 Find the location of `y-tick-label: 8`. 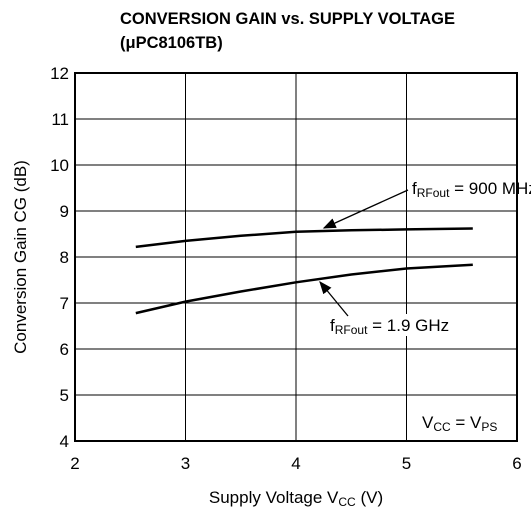

y-tick-label: 8 is located at coordinates (64, 257).